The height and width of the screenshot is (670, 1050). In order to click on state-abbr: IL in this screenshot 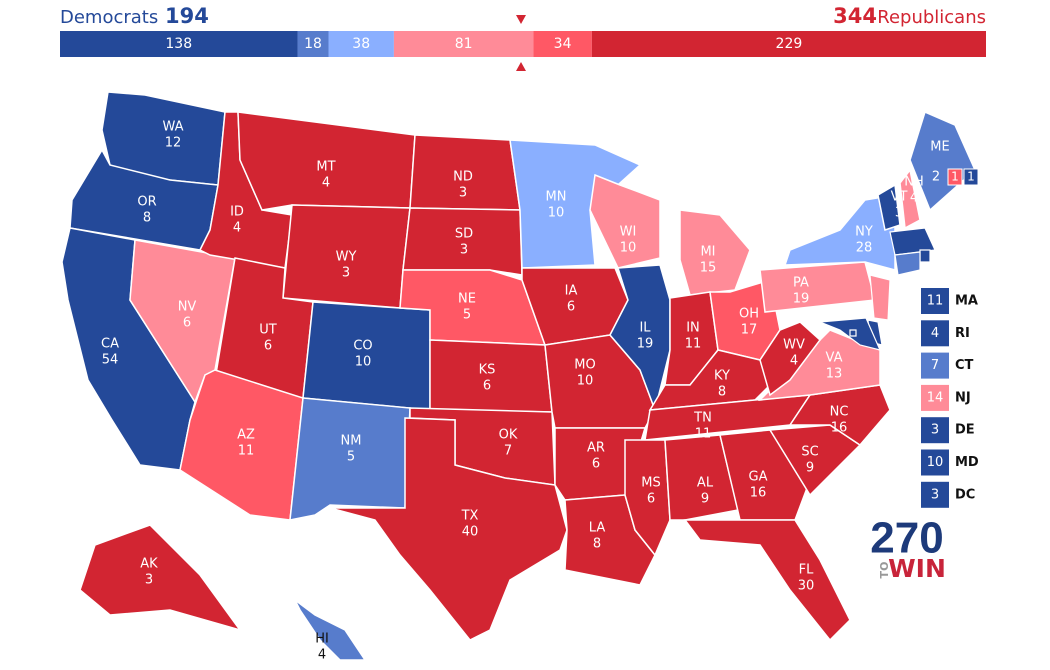, I will do `click(645, 328)`.